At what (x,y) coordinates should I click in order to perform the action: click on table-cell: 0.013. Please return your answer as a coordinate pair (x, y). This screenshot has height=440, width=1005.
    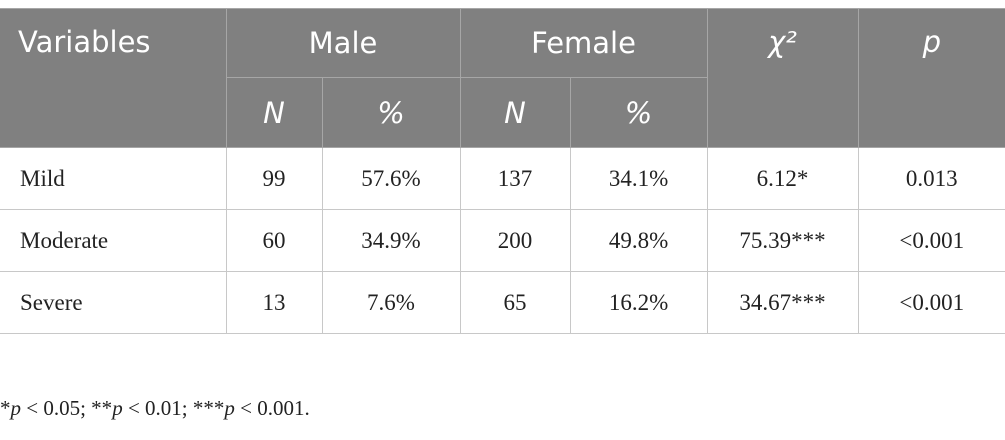
    Looking at the image, I should click on (931, 178).